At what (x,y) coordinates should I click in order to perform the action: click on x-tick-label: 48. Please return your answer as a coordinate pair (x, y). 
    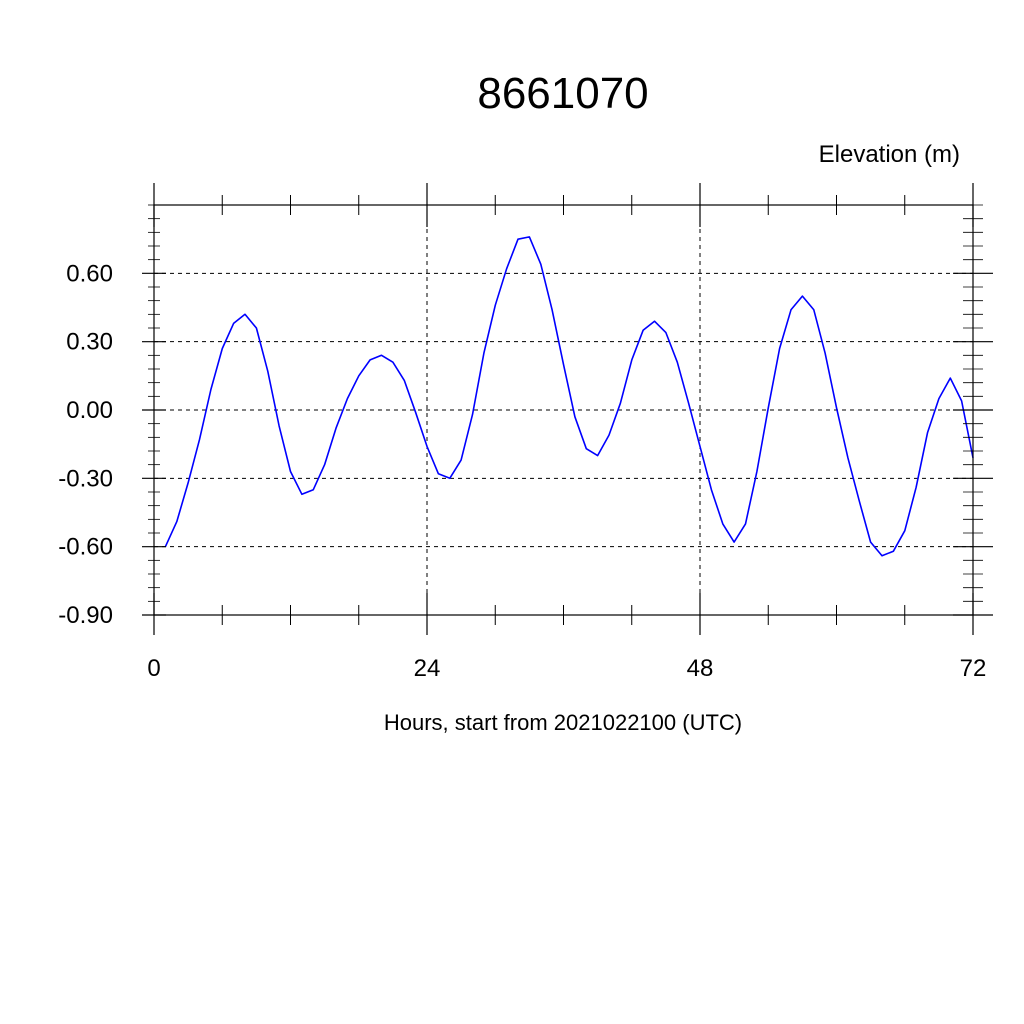
    Looking at the image, I should click on (700, 668).